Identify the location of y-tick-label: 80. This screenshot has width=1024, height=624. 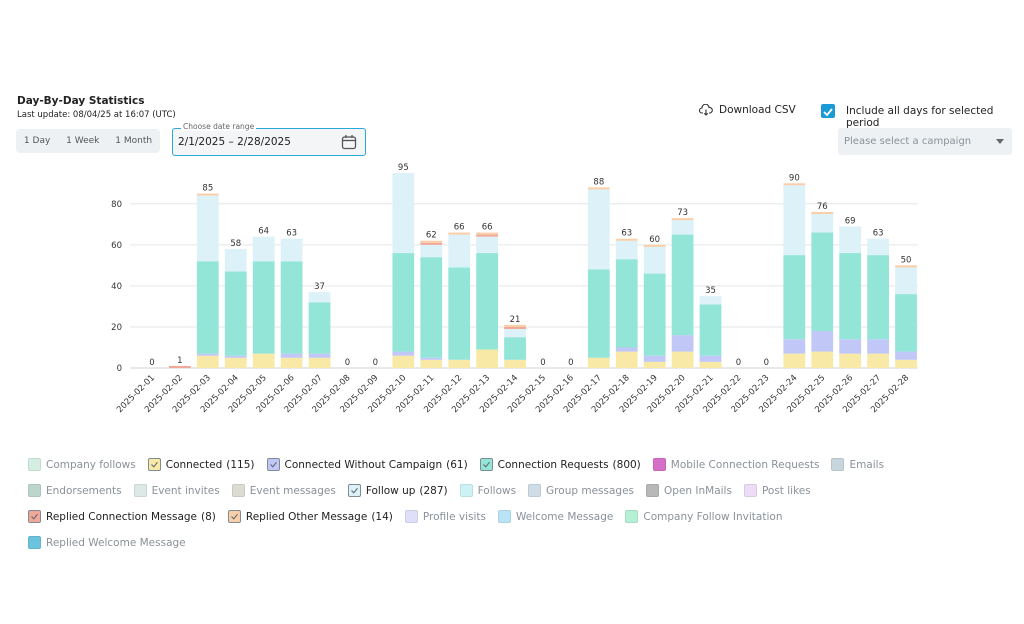
(116, 205).